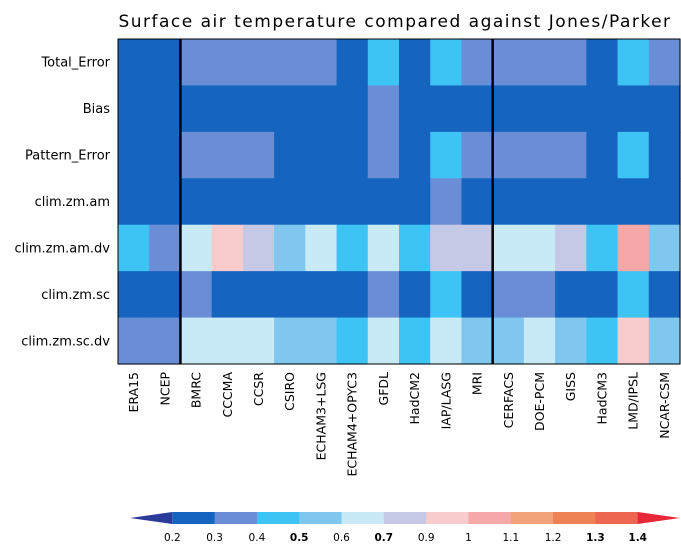 Image resolution: width=681 pixels, height=548 pixels. Describe the element at coordinates (405, 528) in the screenshot. I see `colorbar: 0.2 0.3 0.4 0.5 0.6 0.7 0.9 1 1.1 1.2 1.3 1.4` at that location.